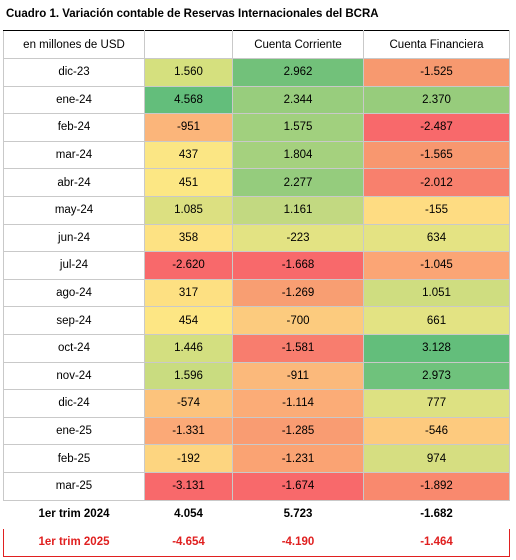  I want to click on total-value-cell: 5.723, so click(298, 514).